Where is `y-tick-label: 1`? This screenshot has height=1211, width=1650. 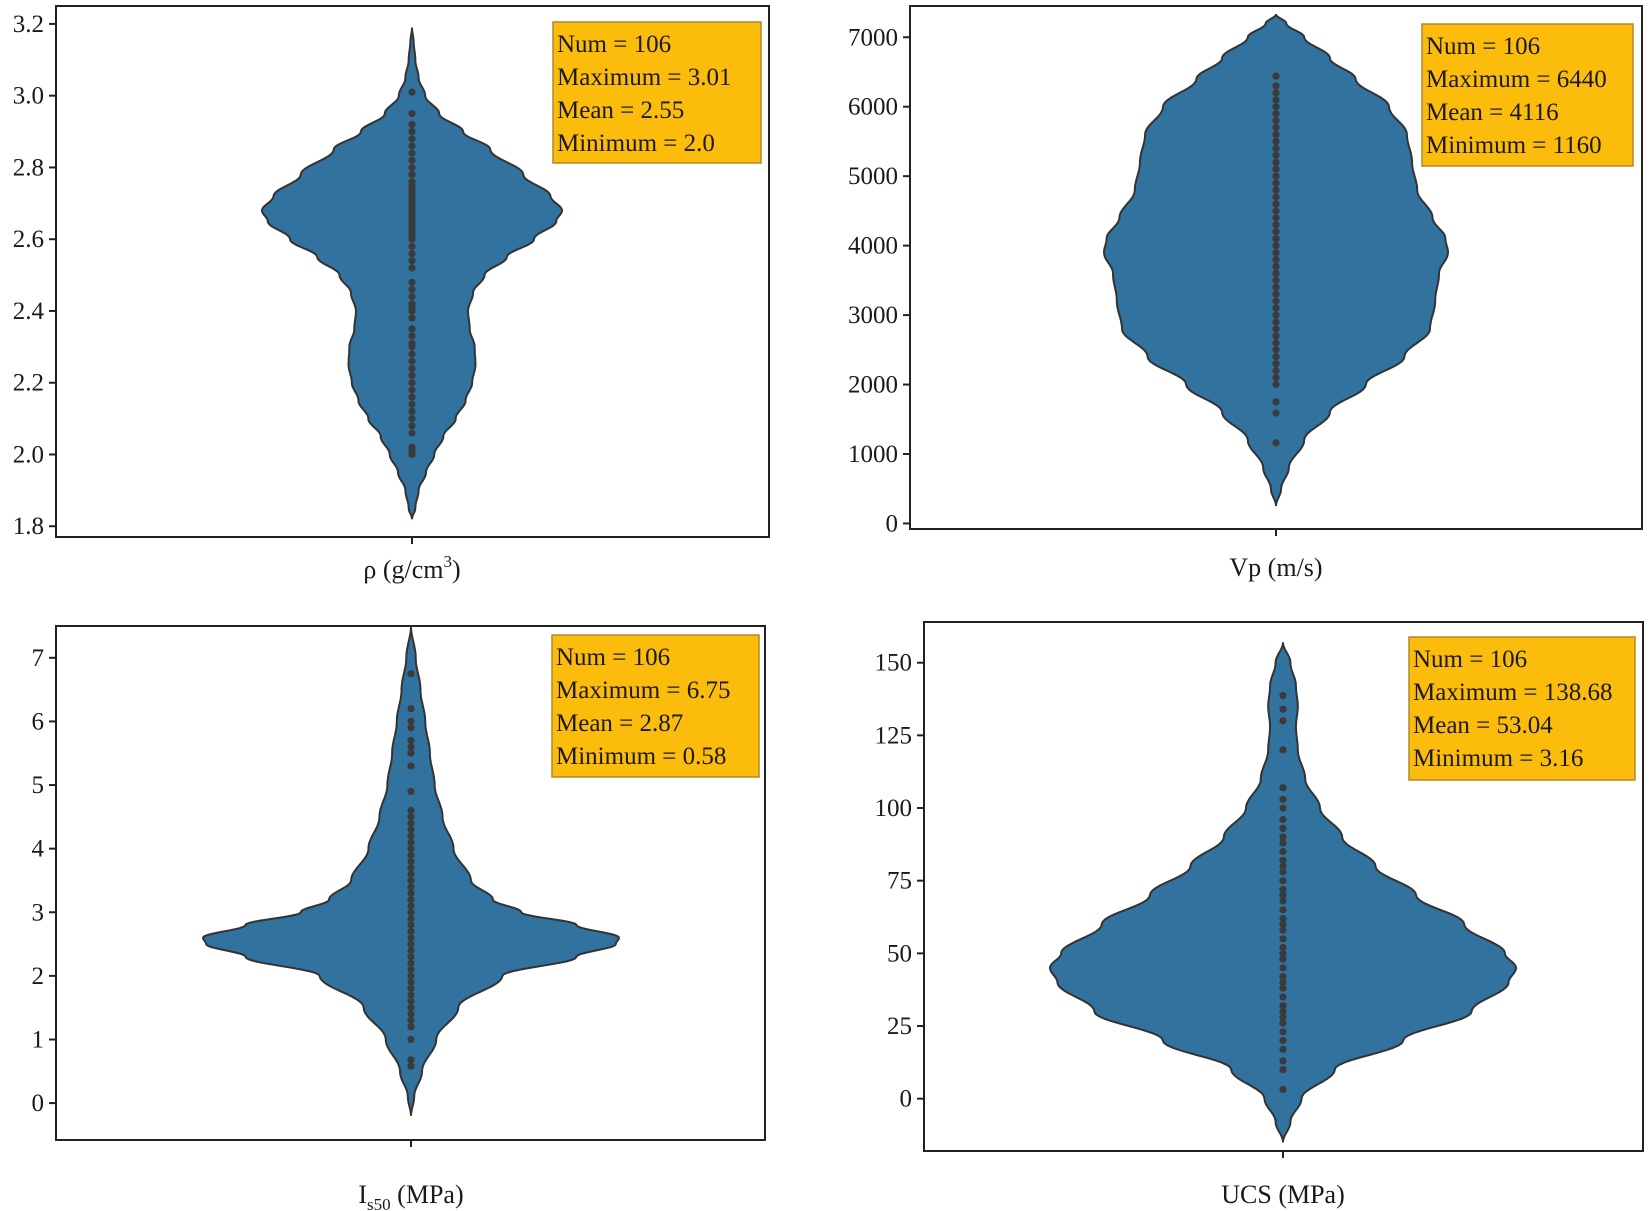 y-tick-label: 1 is located at coordinates (38, 1039).